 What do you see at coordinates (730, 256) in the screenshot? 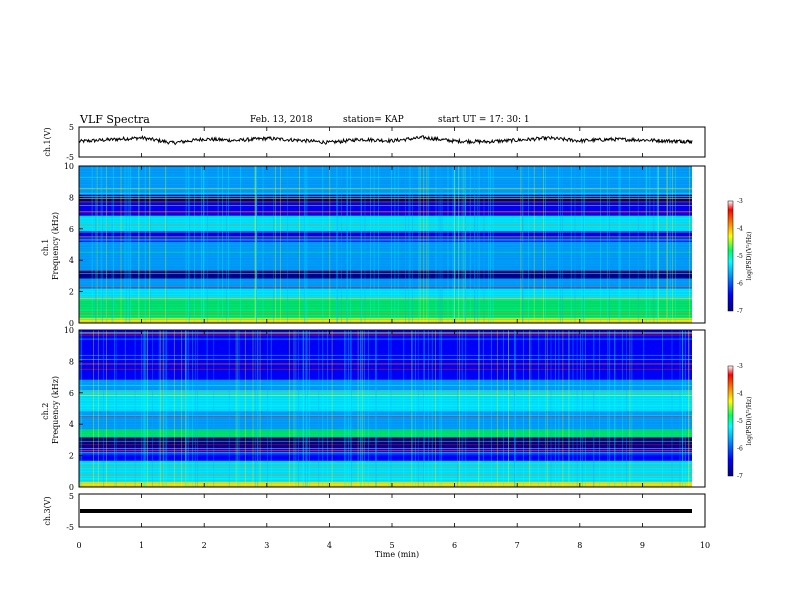
I see `ch1-colorbar` at bounding box center [730, 256].